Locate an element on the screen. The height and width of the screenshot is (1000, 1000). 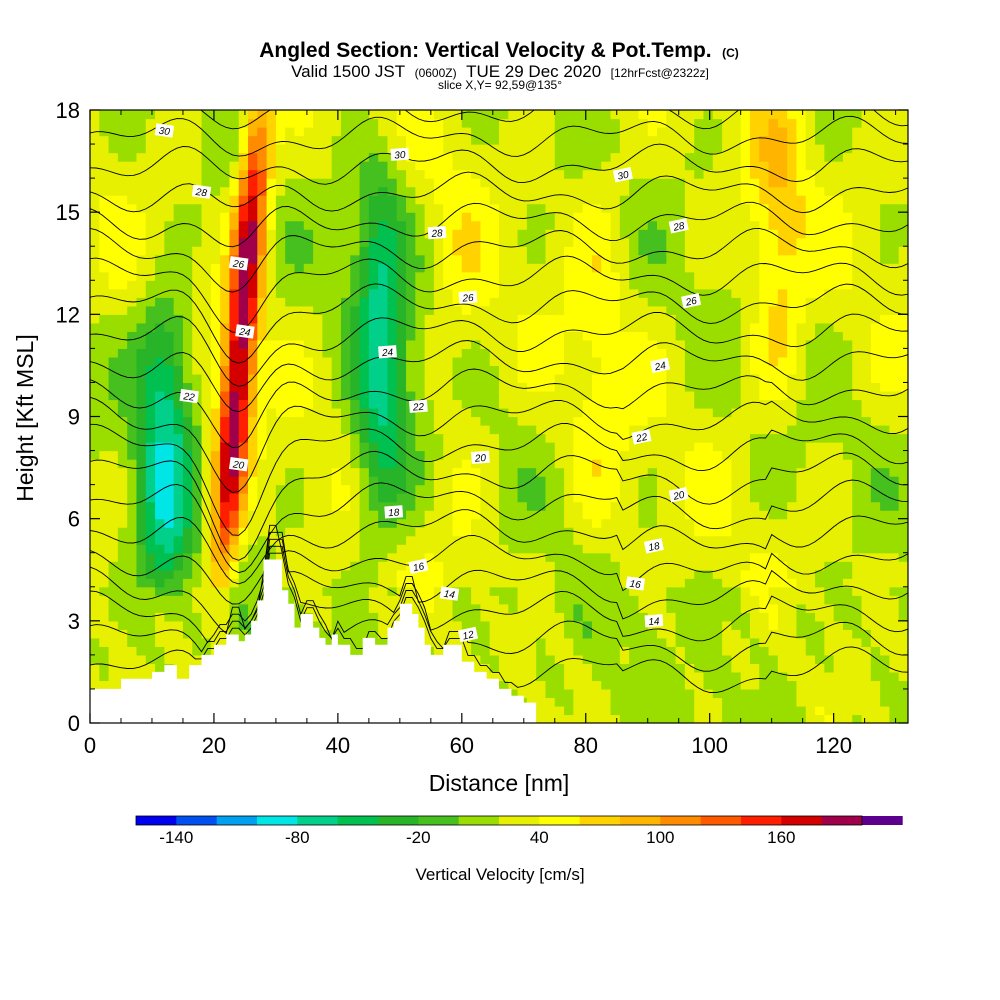
chart-title-unit: (C) is located at coordinates (730, 53).